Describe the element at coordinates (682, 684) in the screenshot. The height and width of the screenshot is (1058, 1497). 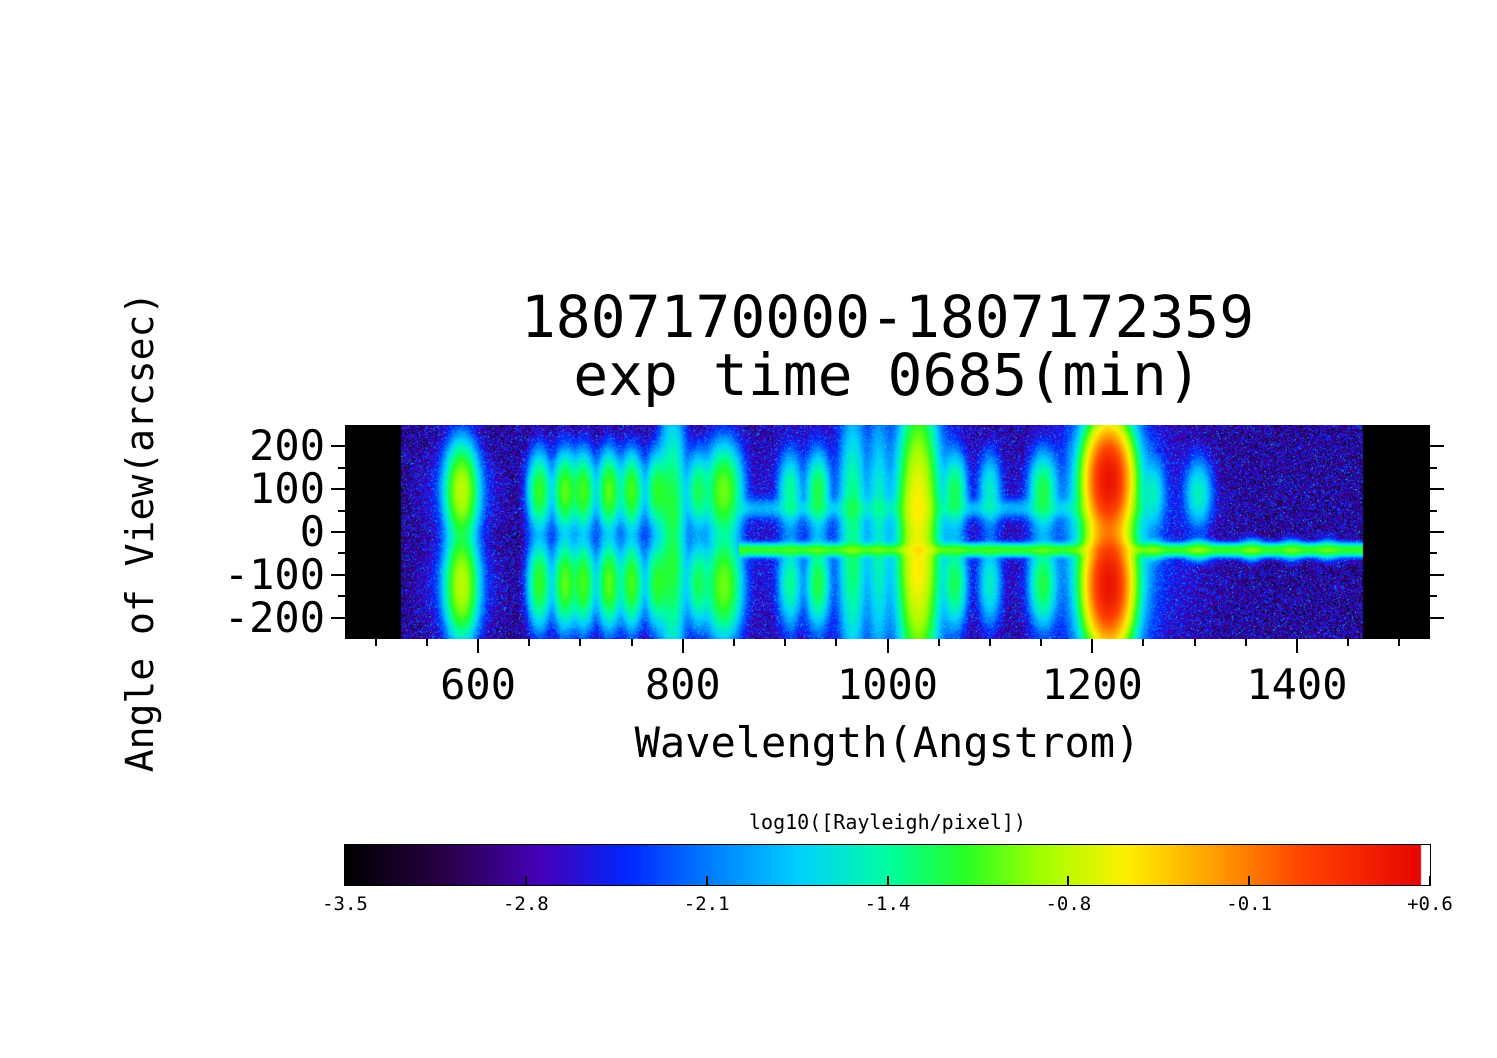
I see `x-tick-label: 800` at that location.